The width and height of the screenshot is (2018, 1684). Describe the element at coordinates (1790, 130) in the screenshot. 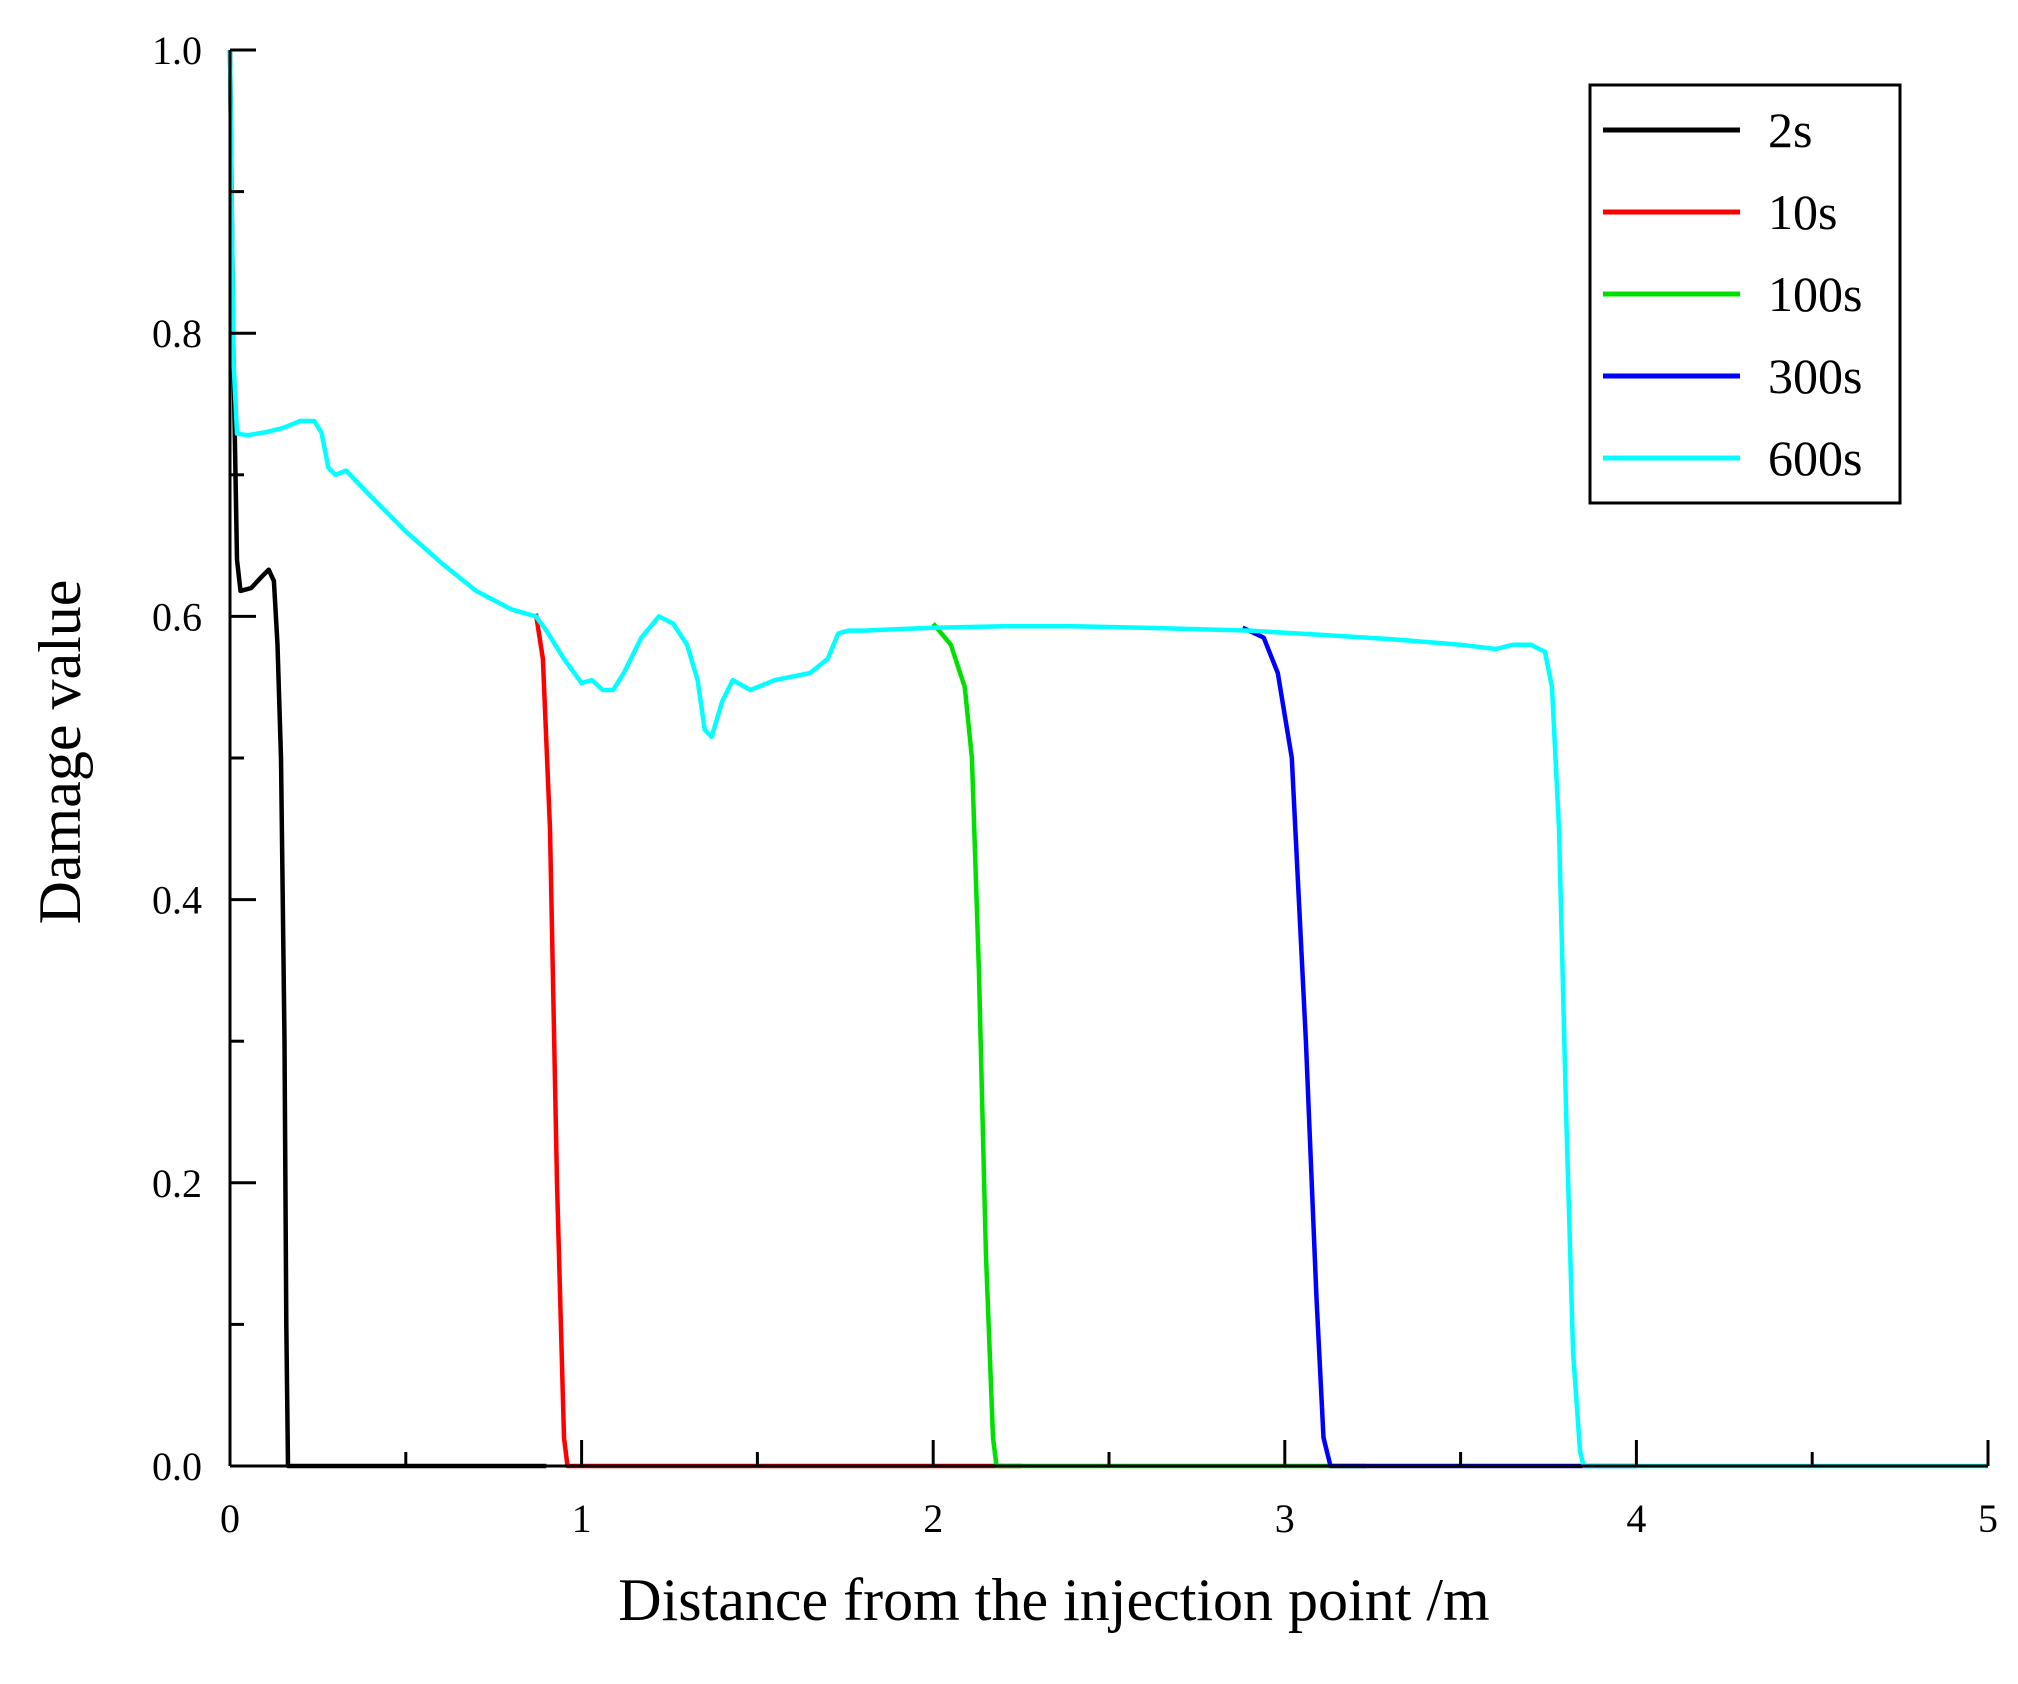

I see `legend-label-2s: 2s` at that location.